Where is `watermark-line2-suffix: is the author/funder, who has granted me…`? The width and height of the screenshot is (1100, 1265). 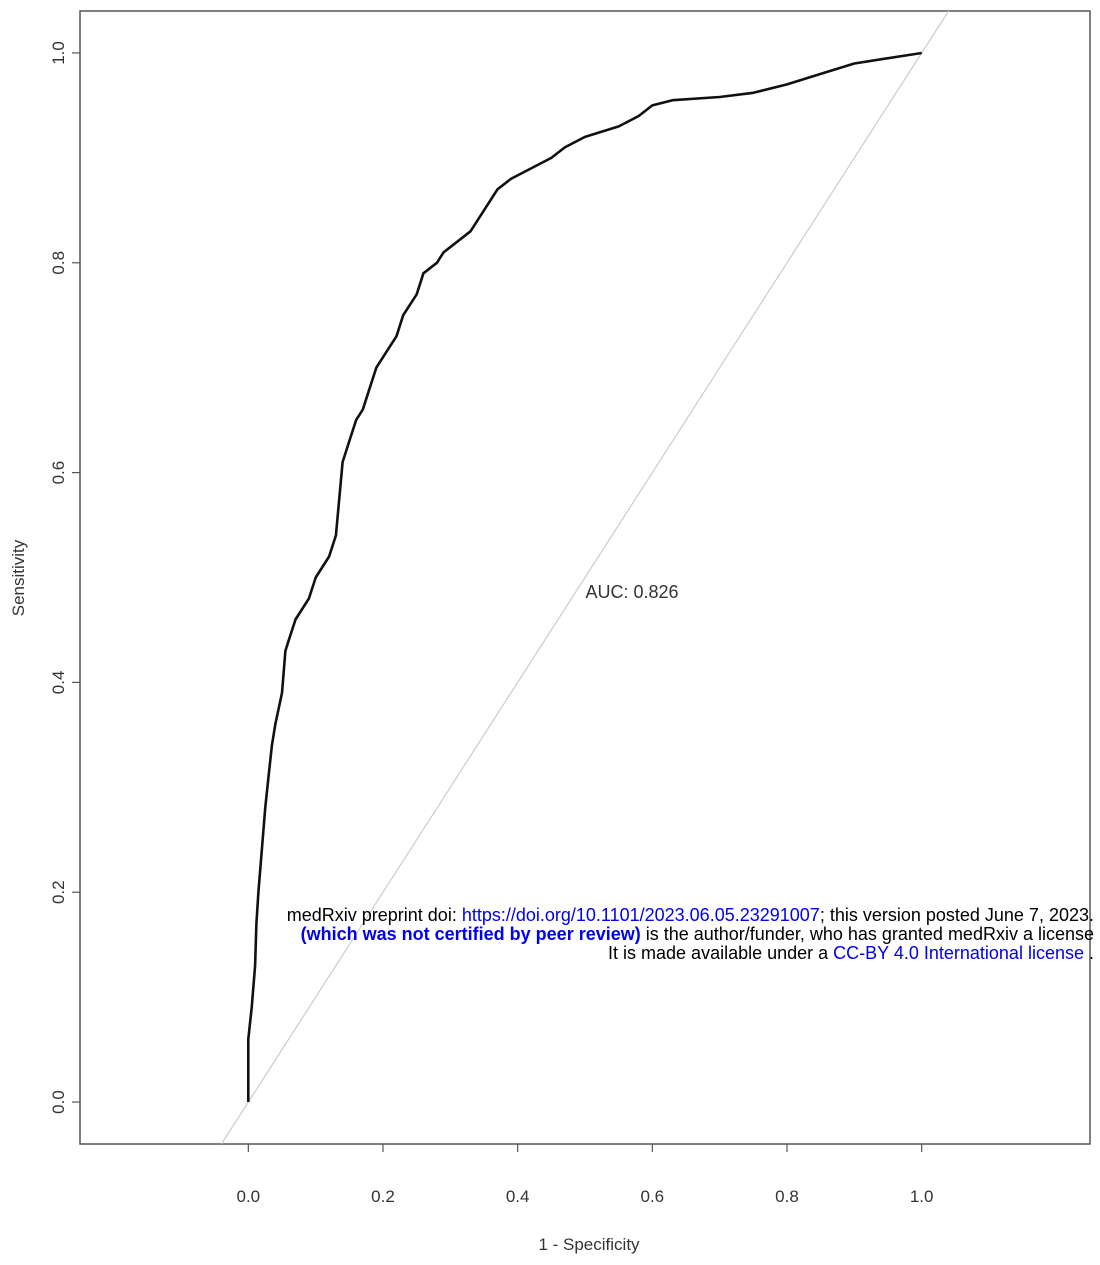 watermark-line2-suffix: is the author/funder, who has granted me… is located at coordinates (867, 934).